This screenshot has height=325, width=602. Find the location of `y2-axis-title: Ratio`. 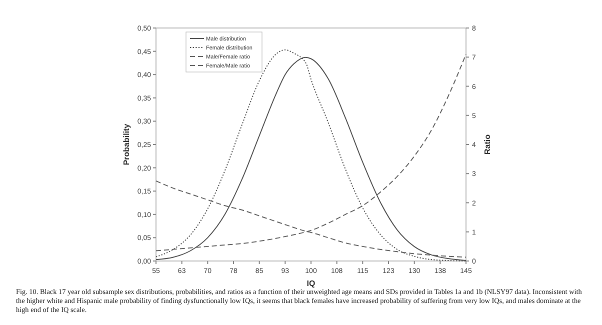

y2-axis-title: Ratio is located at coordinates (487, 144).